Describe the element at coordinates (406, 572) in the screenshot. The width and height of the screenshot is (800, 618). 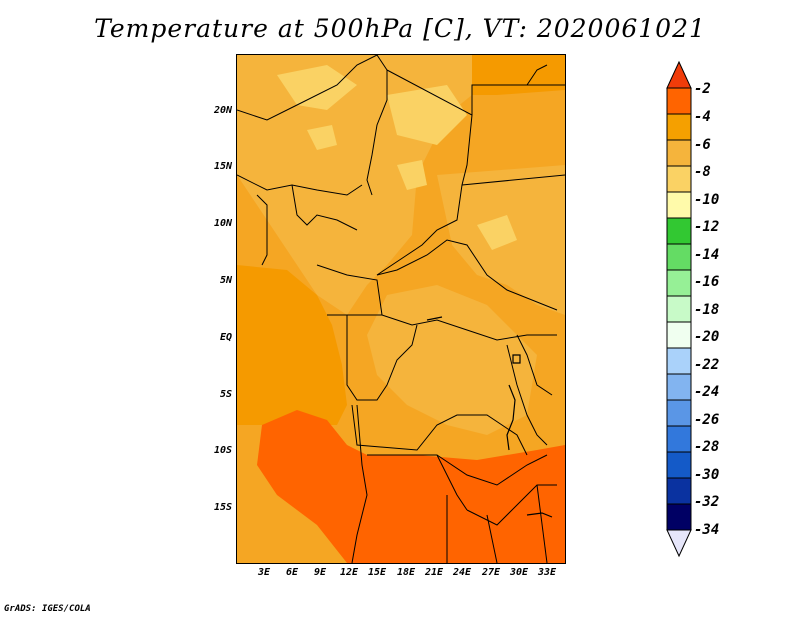
I see `lon-label: 18E` at that location.